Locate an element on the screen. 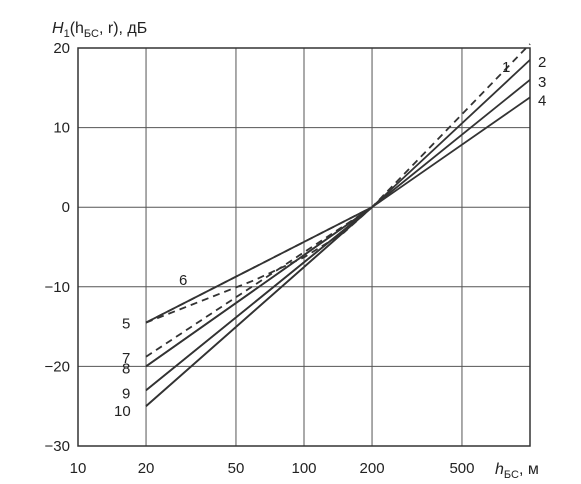 The image size is (581, 484). x-tick-labels: 10 20 50 100 200 500 is located at coordinates (272, 468).